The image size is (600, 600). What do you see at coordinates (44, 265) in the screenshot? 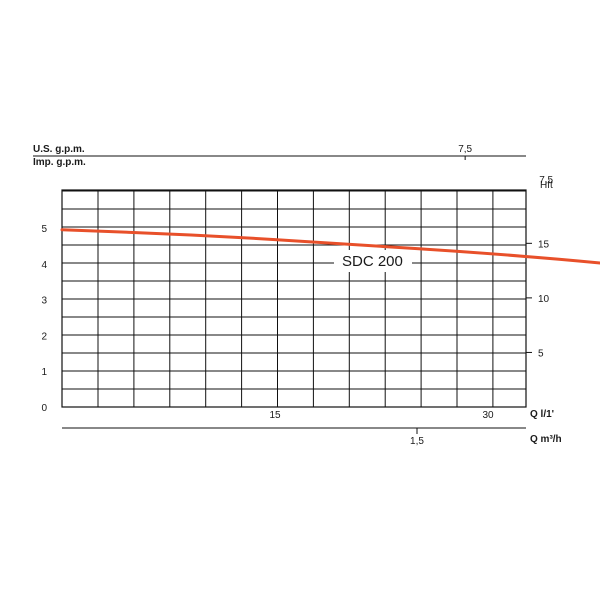
I see `y-tick-label: 4` at bounding box center [44, 265].